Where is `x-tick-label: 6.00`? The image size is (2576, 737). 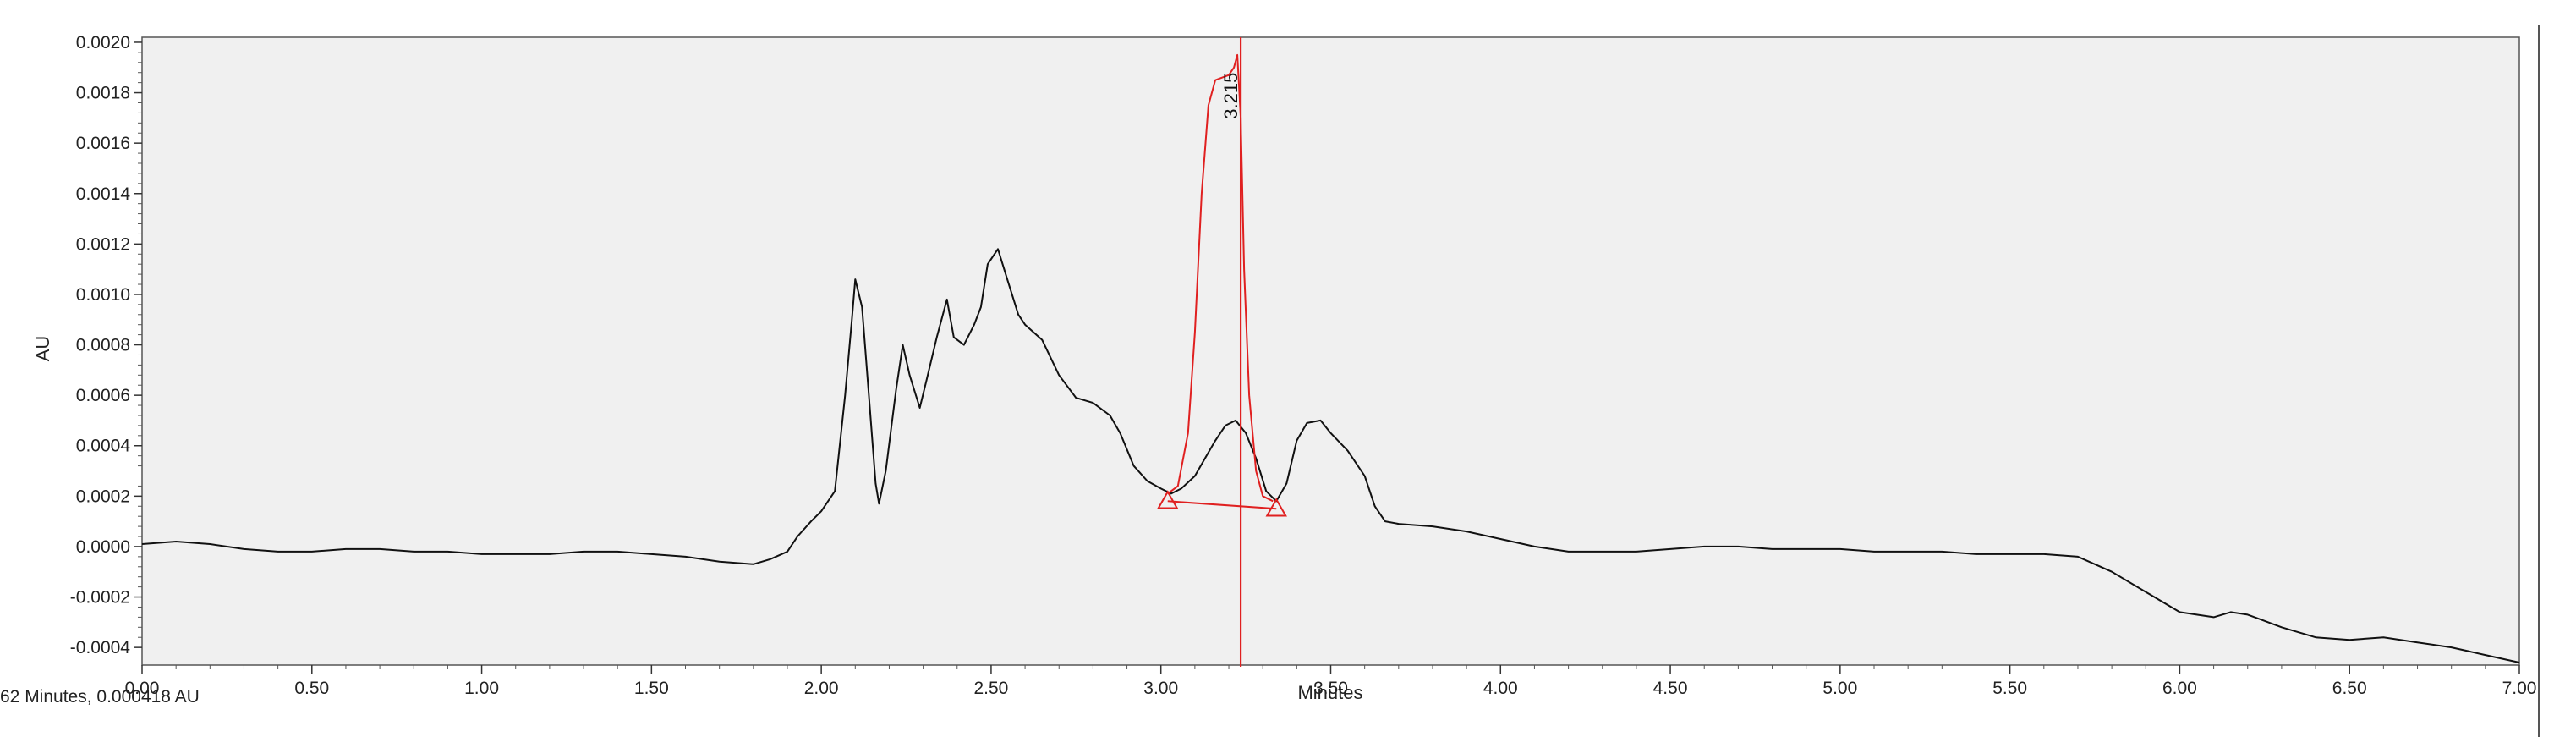
x-tick-label: 6.00 is located at coordinates (2179, 688).